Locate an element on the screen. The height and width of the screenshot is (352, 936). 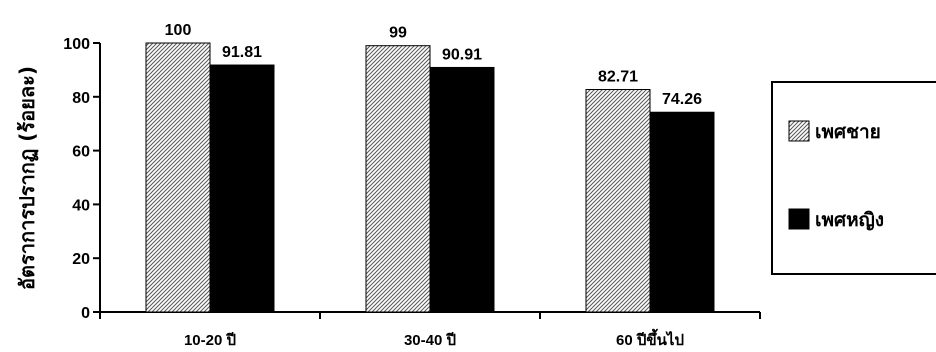
legend-entry: เพศชาย is located at coordinates (848, 132).